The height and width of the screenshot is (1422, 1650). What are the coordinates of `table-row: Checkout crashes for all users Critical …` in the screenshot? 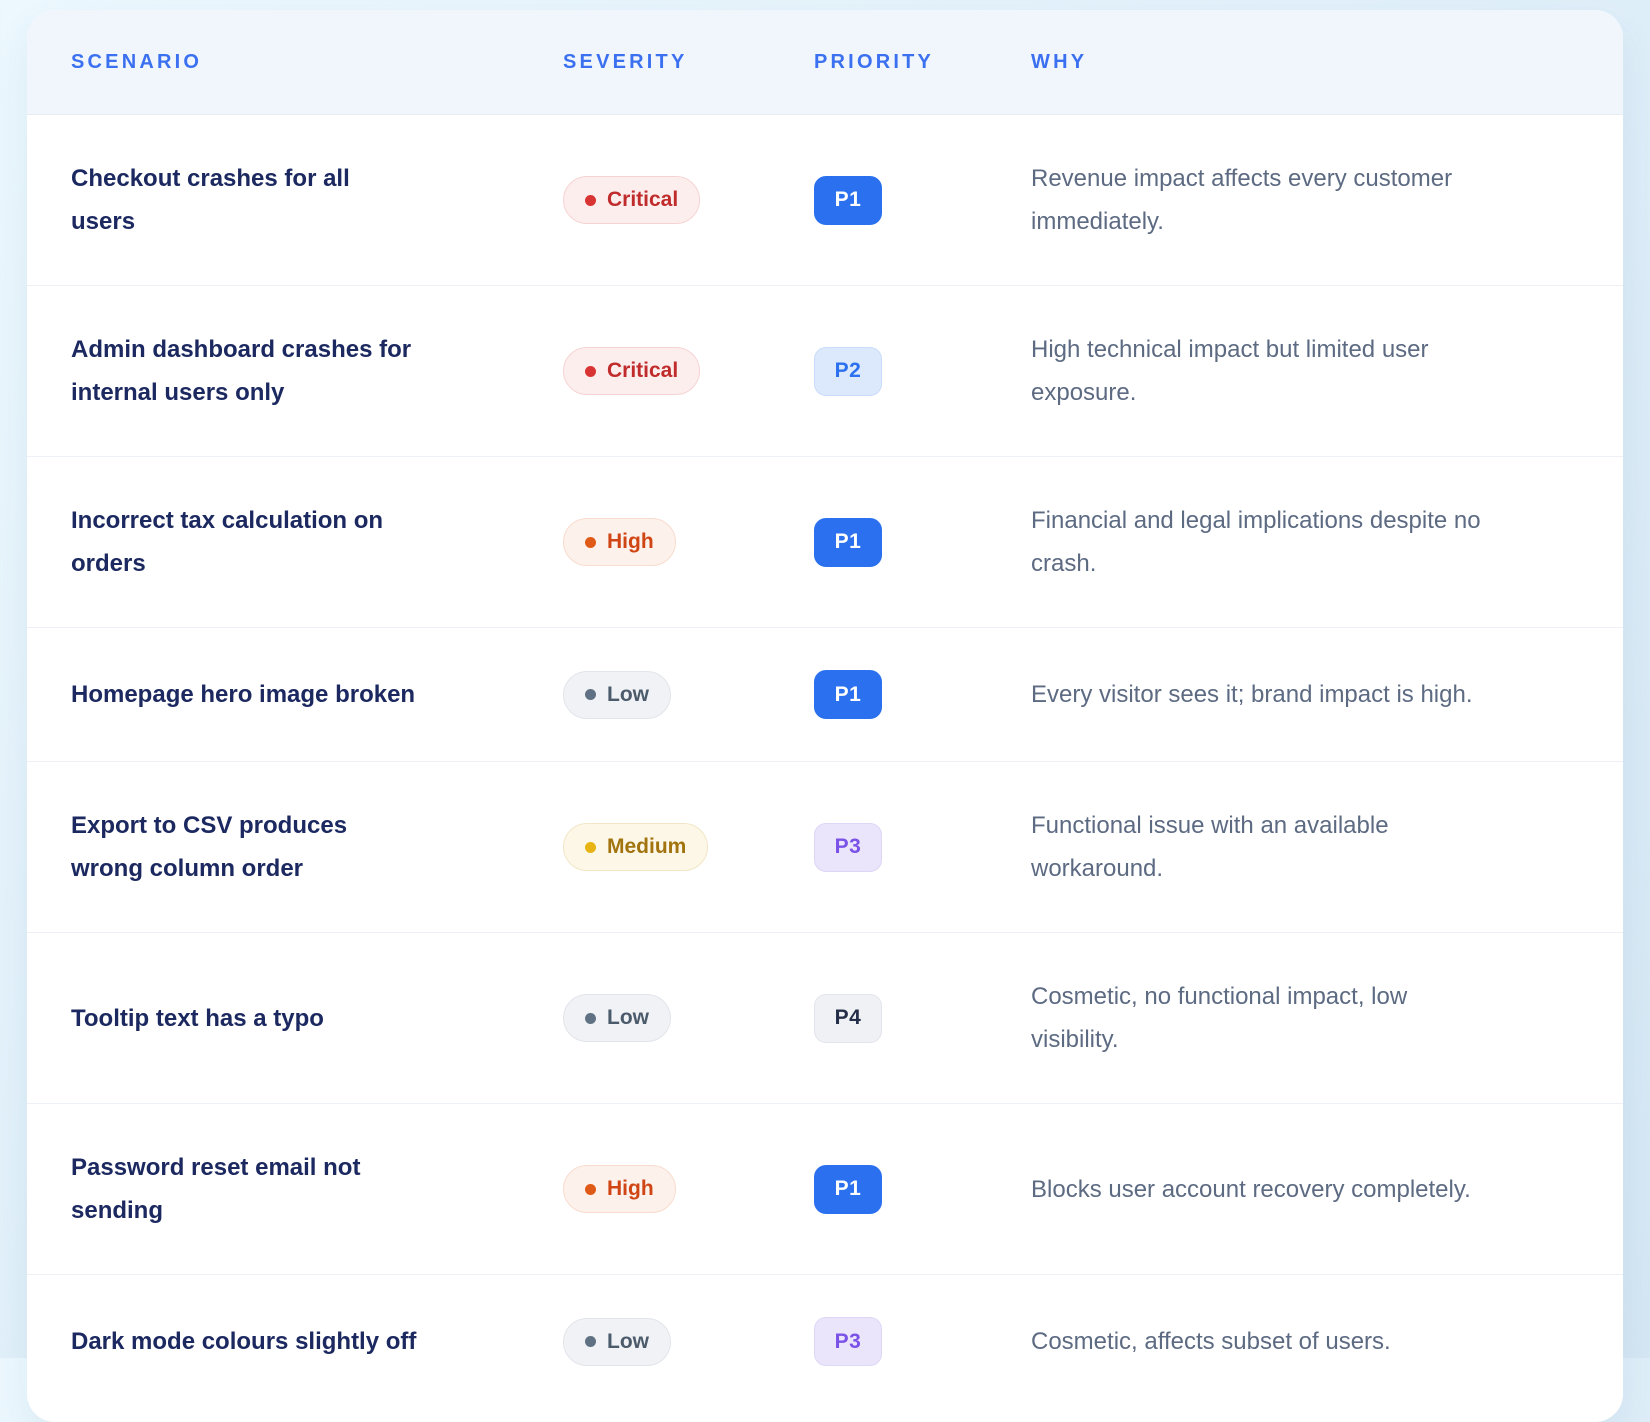 It's located at (825, 200).